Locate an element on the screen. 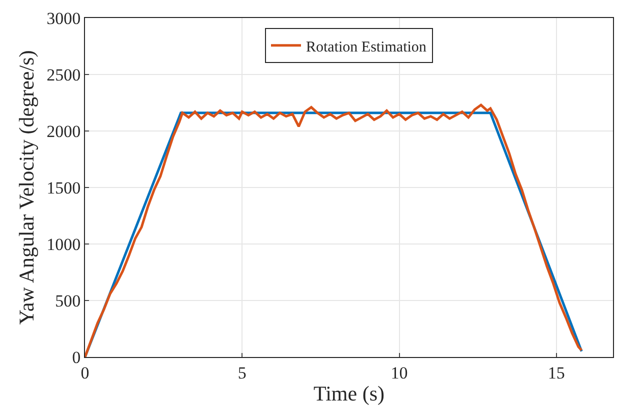  x-tick-label: 5 is located at coordinates (242, 372).